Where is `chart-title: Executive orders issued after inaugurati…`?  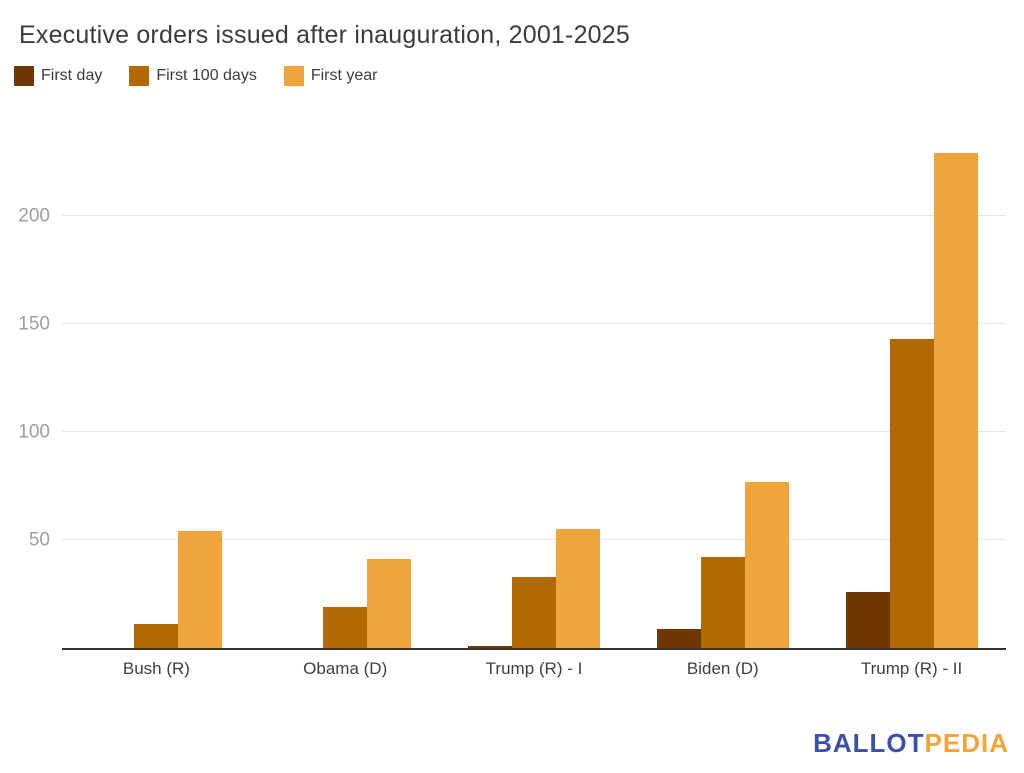 chart-title: Executive orders issued after inaugurati… is located at coordinates (324, 35).